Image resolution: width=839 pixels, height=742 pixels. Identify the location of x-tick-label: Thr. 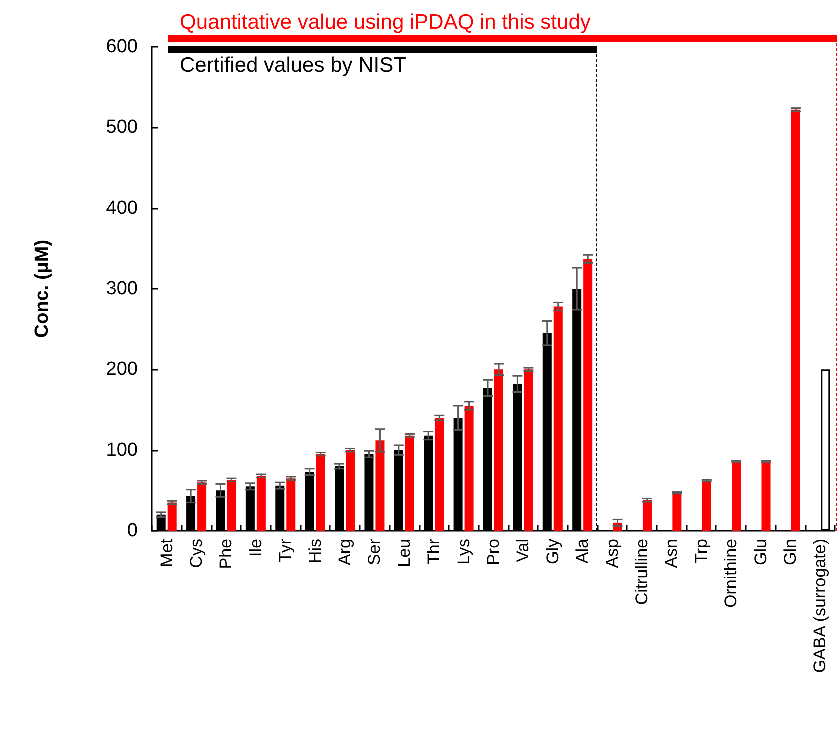
(434, 551).